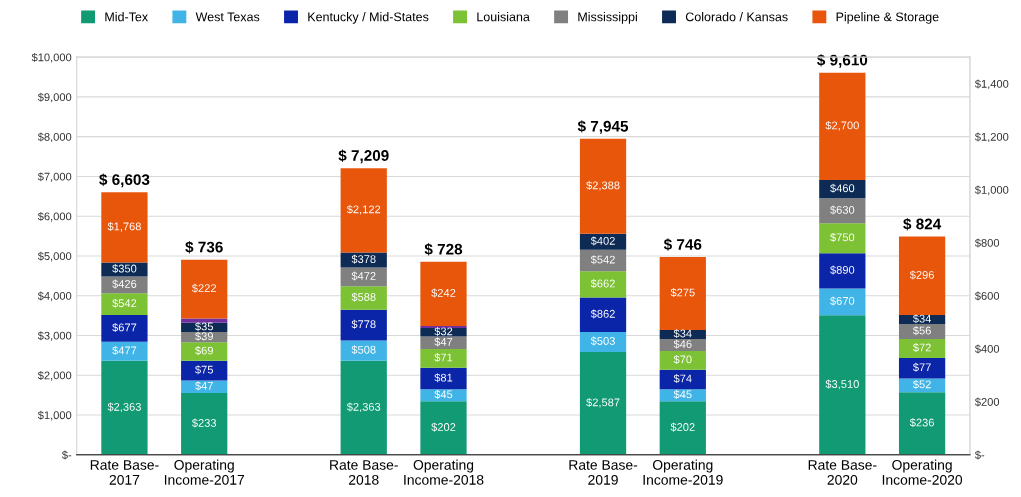  Describe the element at coordinates (363, 259) in the screenshot. I see `data-label: $378` at that location.